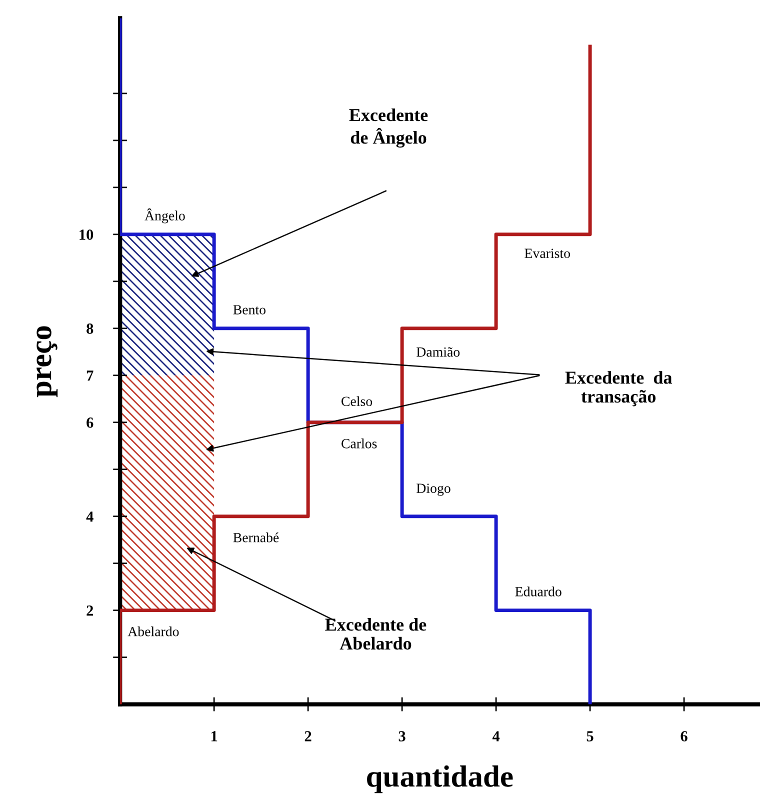 The height and width of the screenshot is (794, 760). What do you see at coordinates (90, 423) in the screenshot?
I see `y-tick-label: 6` at bounding box center [90, 423].